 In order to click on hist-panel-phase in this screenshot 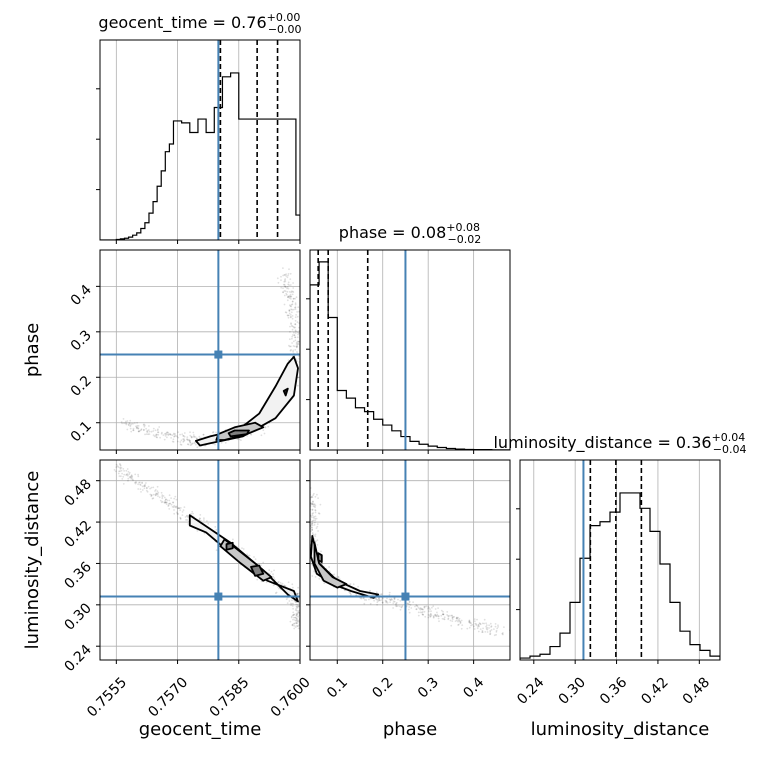, I will do `click(410, 350)`.